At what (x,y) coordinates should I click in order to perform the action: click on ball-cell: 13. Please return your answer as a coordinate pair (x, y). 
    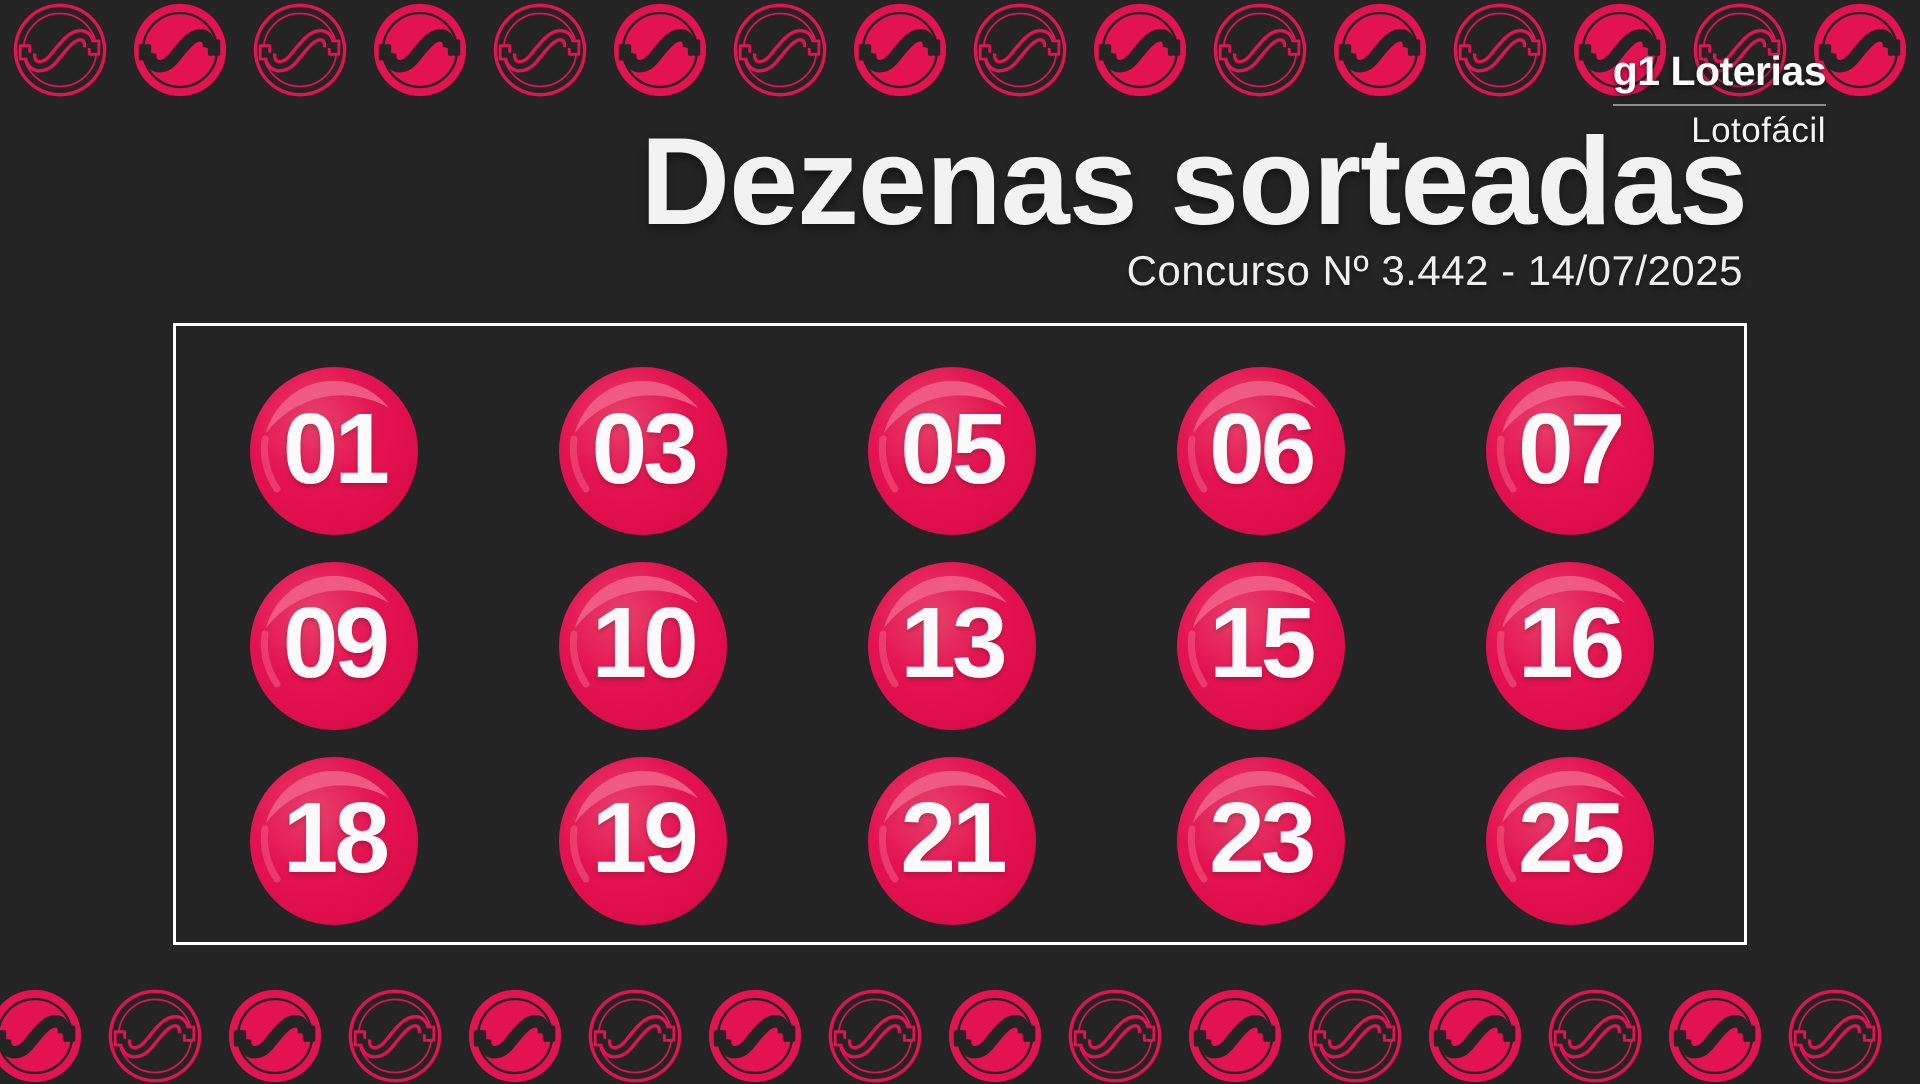
    Looking at the image, I should click on (952, 646).